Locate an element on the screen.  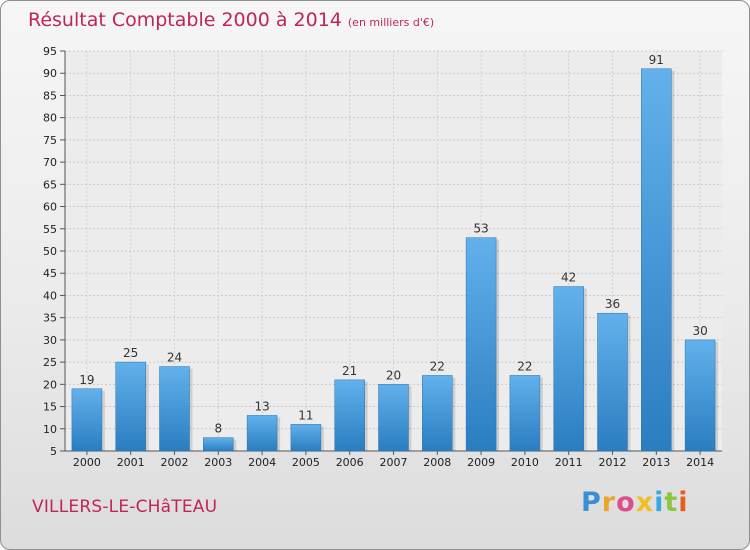
data-label-2011: 42 is located at coordinates (568, 278).